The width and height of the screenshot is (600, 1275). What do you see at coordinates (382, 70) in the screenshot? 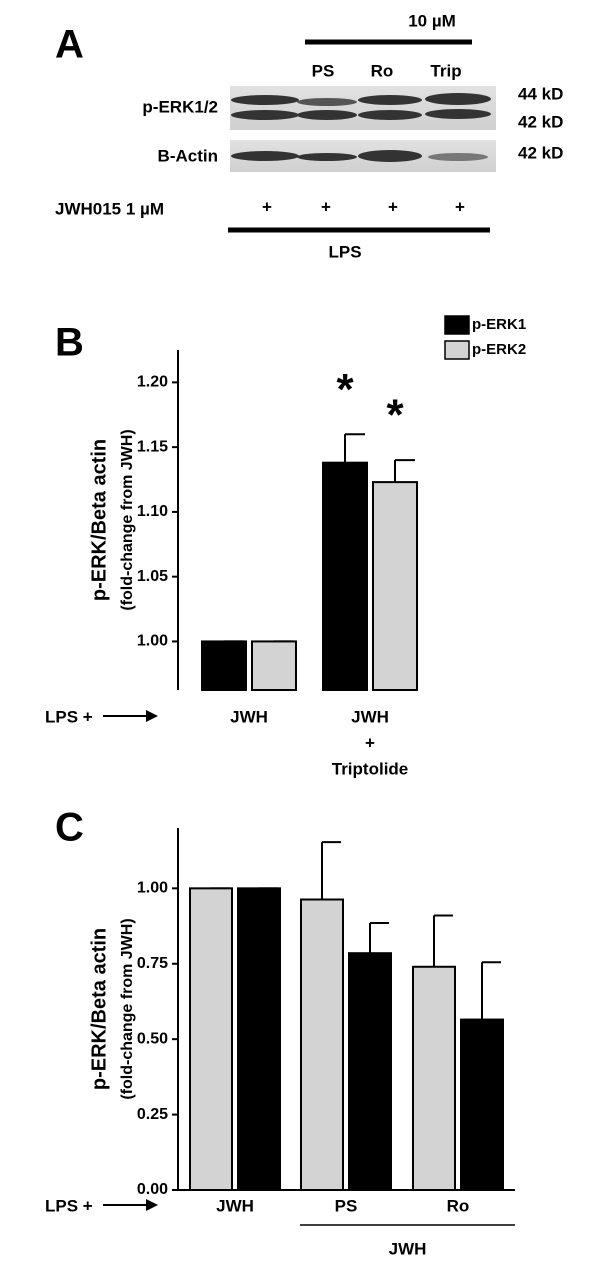
I see `lane-label: Ro` at bounding box center [382, 70].